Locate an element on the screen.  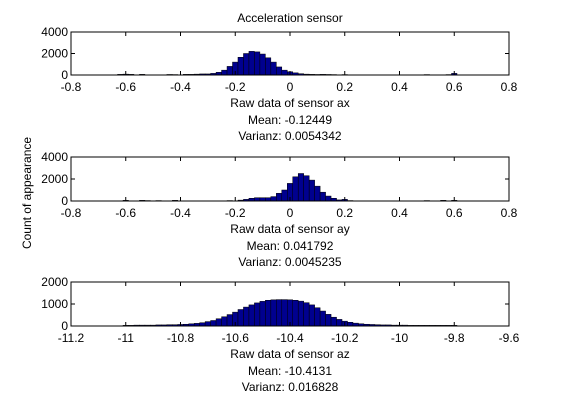
mean-label: Mean: -0.12449 is located at coordinates (290, 120).